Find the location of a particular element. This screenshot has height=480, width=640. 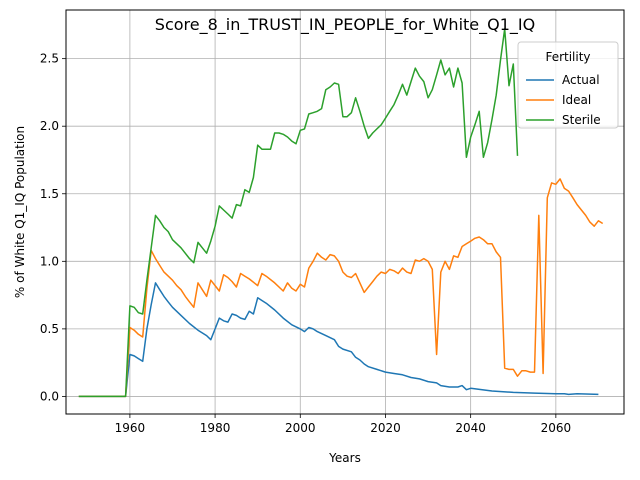

legend-items: Actual Ideal Sterile is located at coordinates (563, 100).